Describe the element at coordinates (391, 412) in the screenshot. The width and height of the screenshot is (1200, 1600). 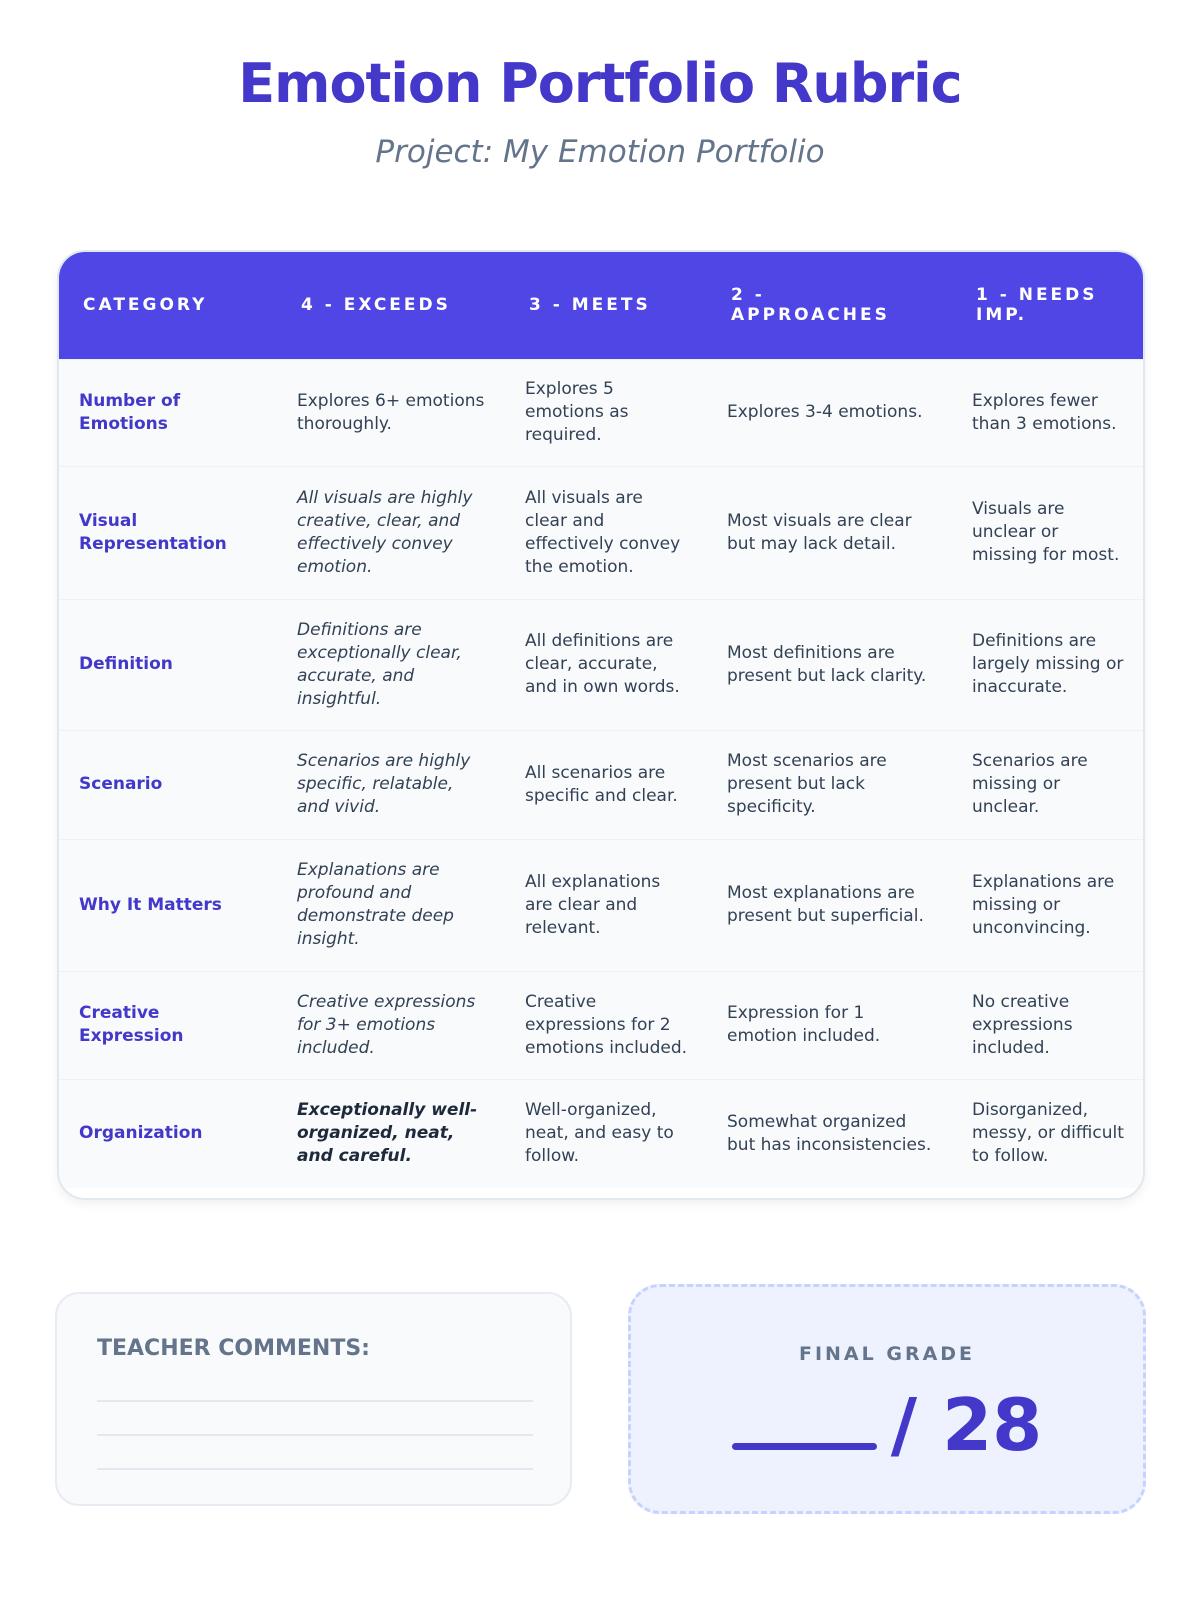
I see `cell-exceeds: Explores 6+ emotions thoroughly.` at that location.